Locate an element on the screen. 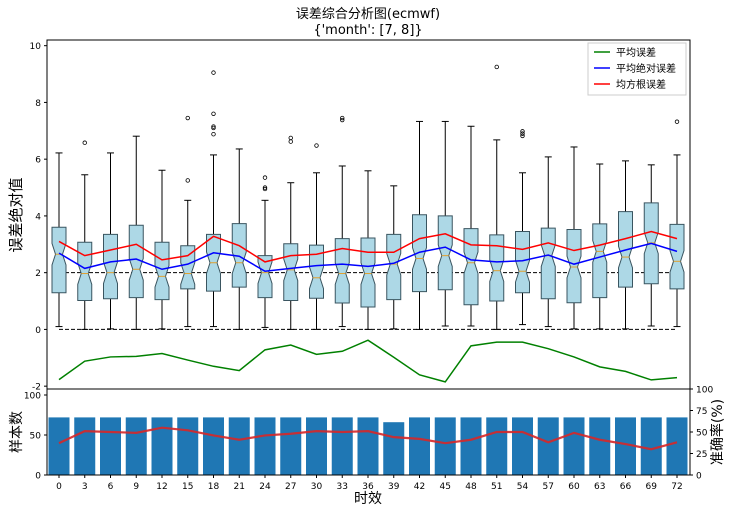 The width and height of the screenshot is (732, 518). x-tick-label: 27 is located at coordinates (290, 487).